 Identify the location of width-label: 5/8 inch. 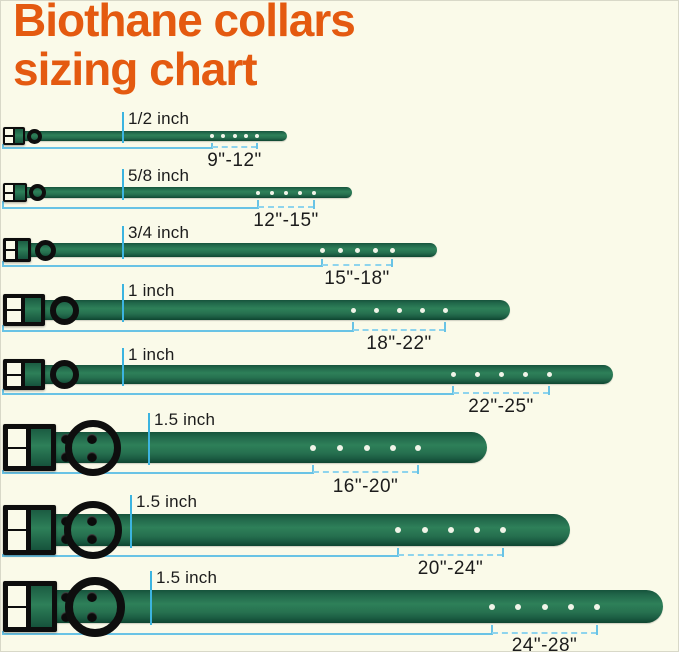
(159, 175).